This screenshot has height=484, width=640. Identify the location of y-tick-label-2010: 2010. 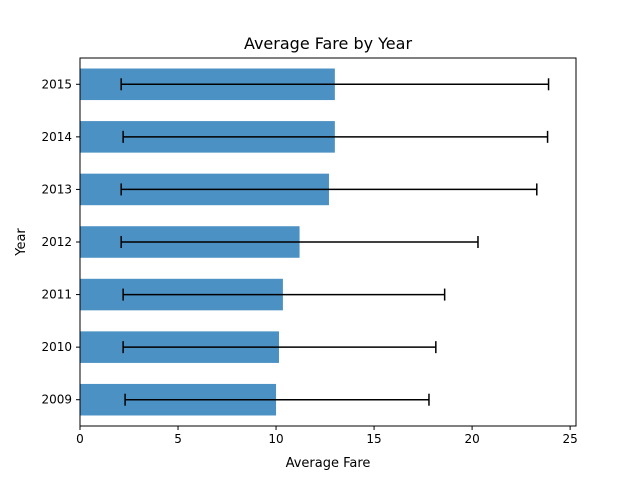
(56, 347).